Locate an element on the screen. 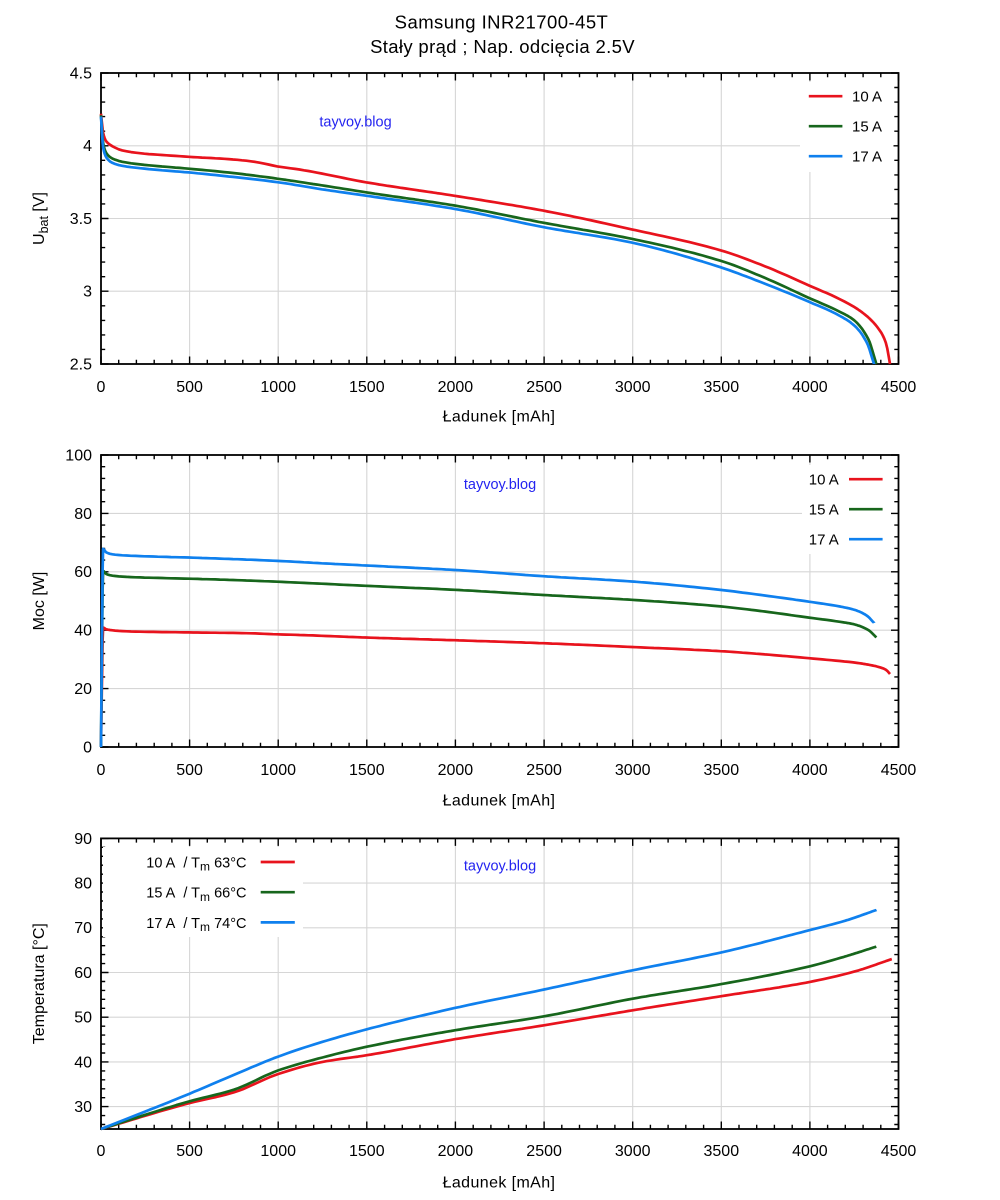 Image resolution: width=1000 pixels, height=1200 pixels. svg-text: 4 is located at coordinates (87, 146).